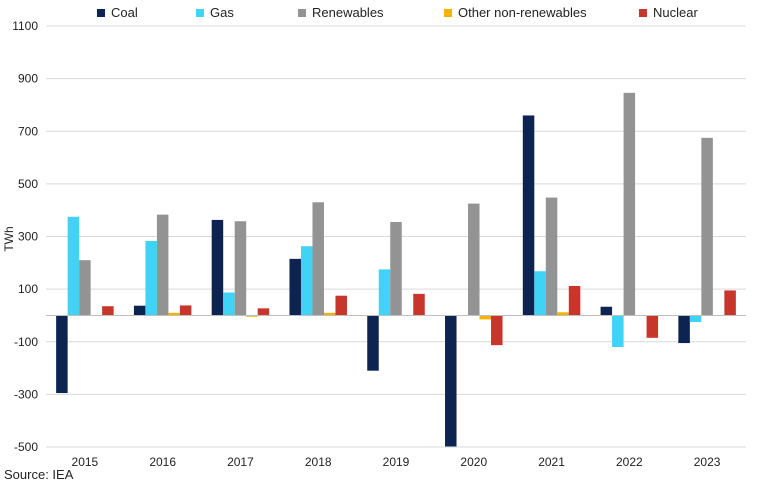  I want to click on legend-swatch-nuclear, so click(643, 12).